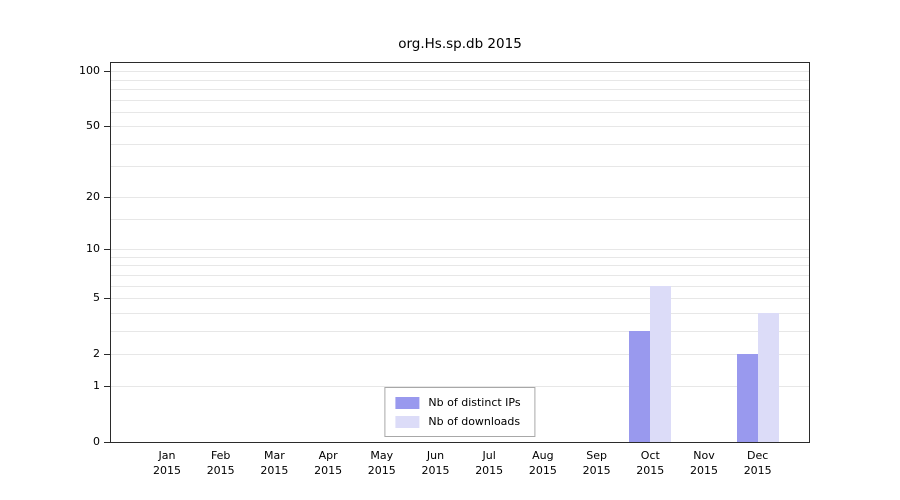 Image resolution: width=900 pixels, height=500 pixels. I want to click on x-tick-month: Mar, so click(274, 455).